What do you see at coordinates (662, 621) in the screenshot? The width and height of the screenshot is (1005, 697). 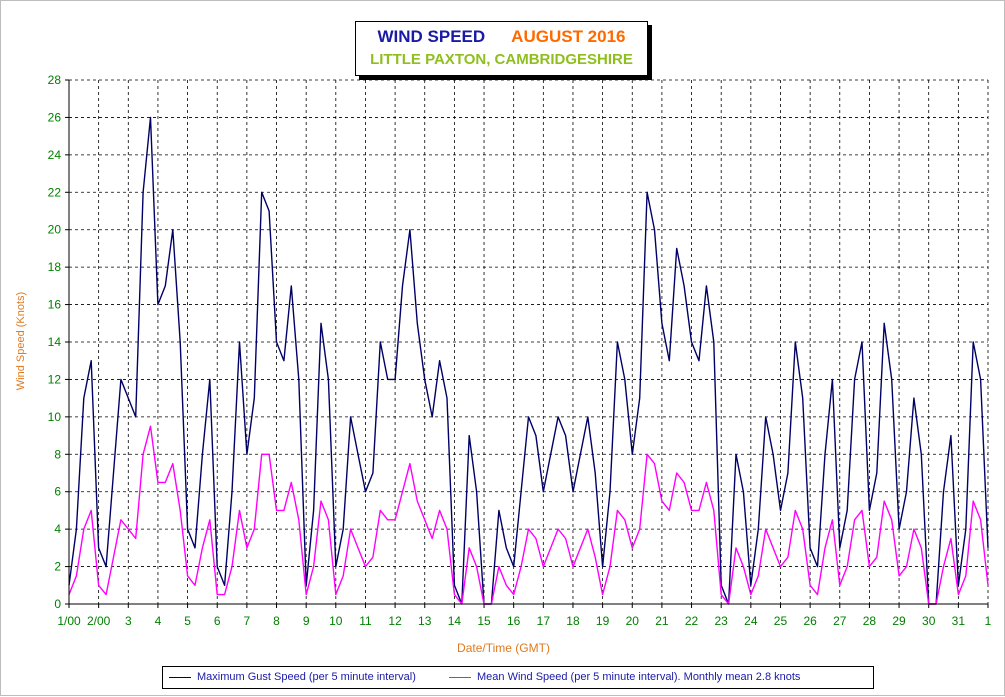 I see `x-tick-label: 21` at bounding box center [662, 621].